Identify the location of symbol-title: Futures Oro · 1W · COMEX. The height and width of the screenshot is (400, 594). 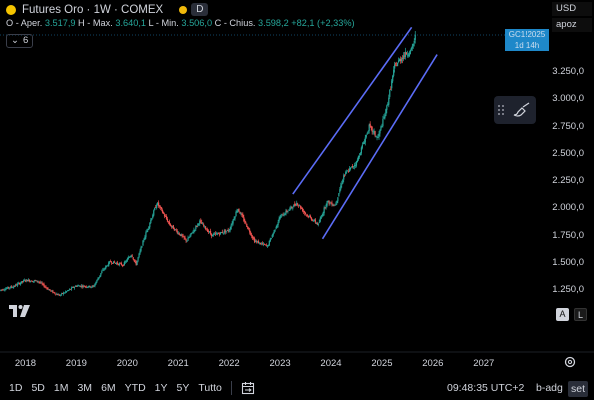
(93, 9).